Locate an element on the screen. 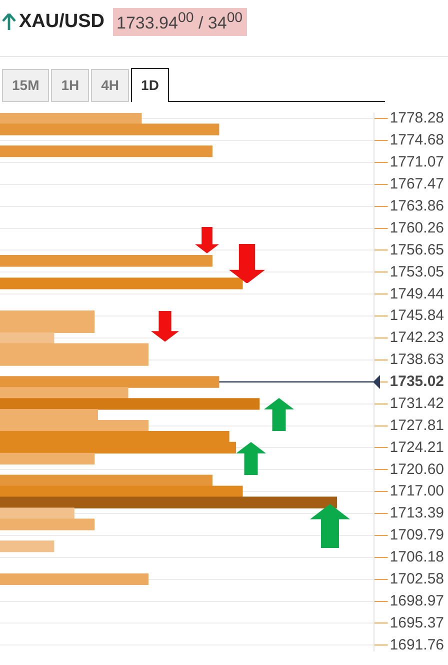  y-tick-label: 1727.81 is located at coordinates (417, 425).